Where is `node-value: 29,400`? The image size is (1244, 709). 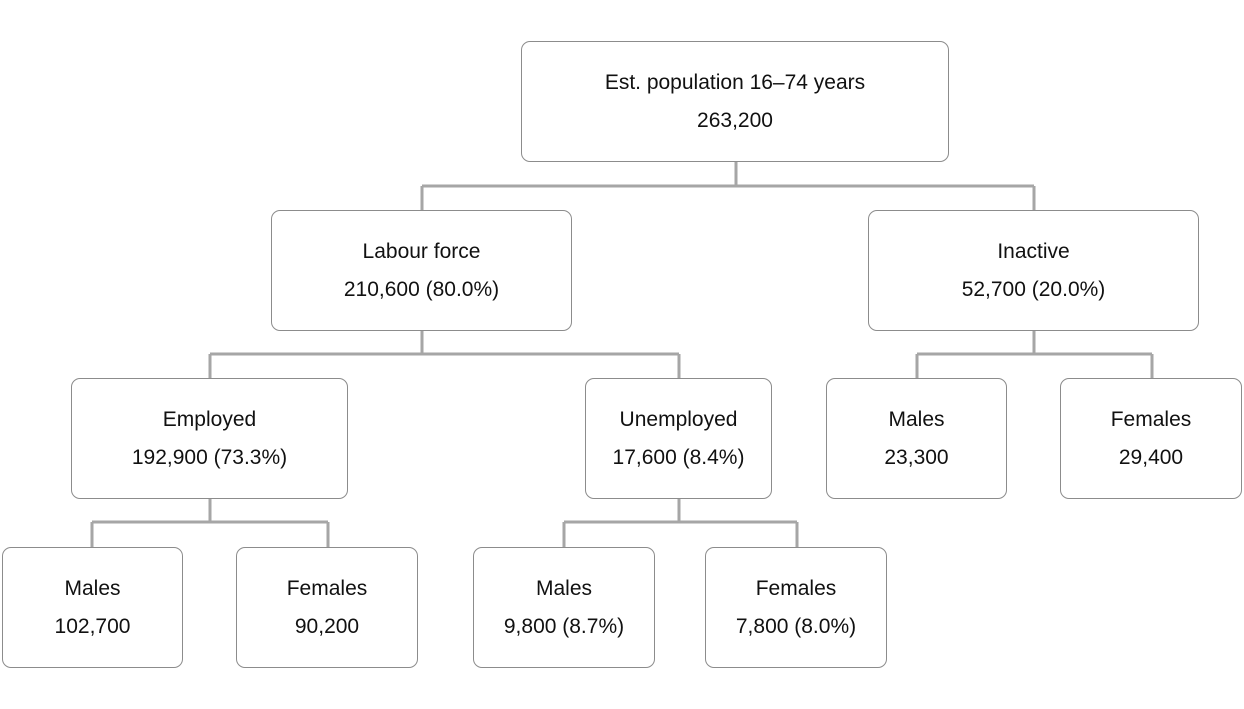
node-value: 29,400 is located at coordinates (1151, 457).